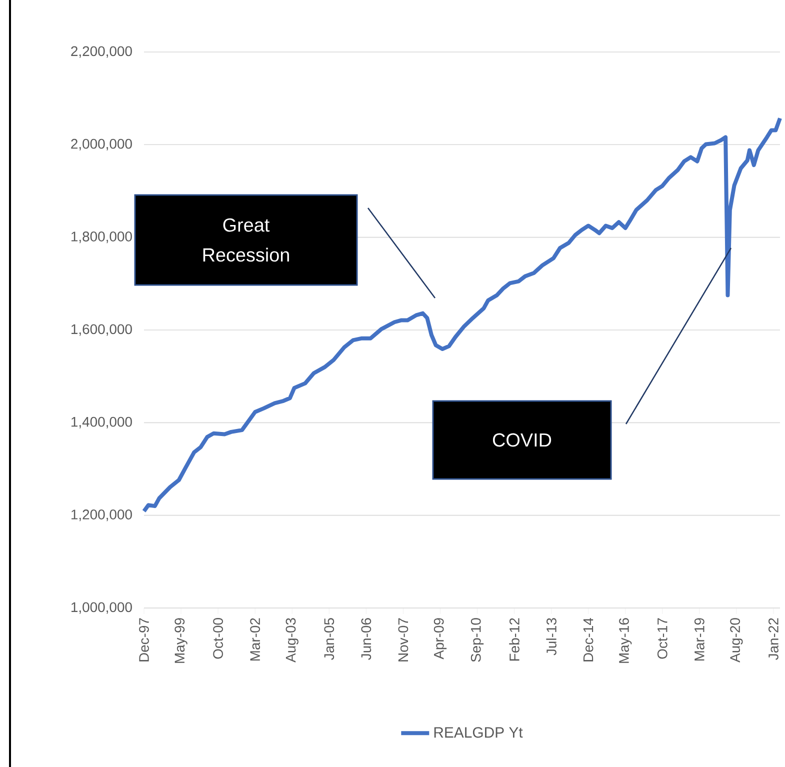 This screenshot has height=767, width=785. I want to click on x-tick-label: Jan-05, so click(329, 639).